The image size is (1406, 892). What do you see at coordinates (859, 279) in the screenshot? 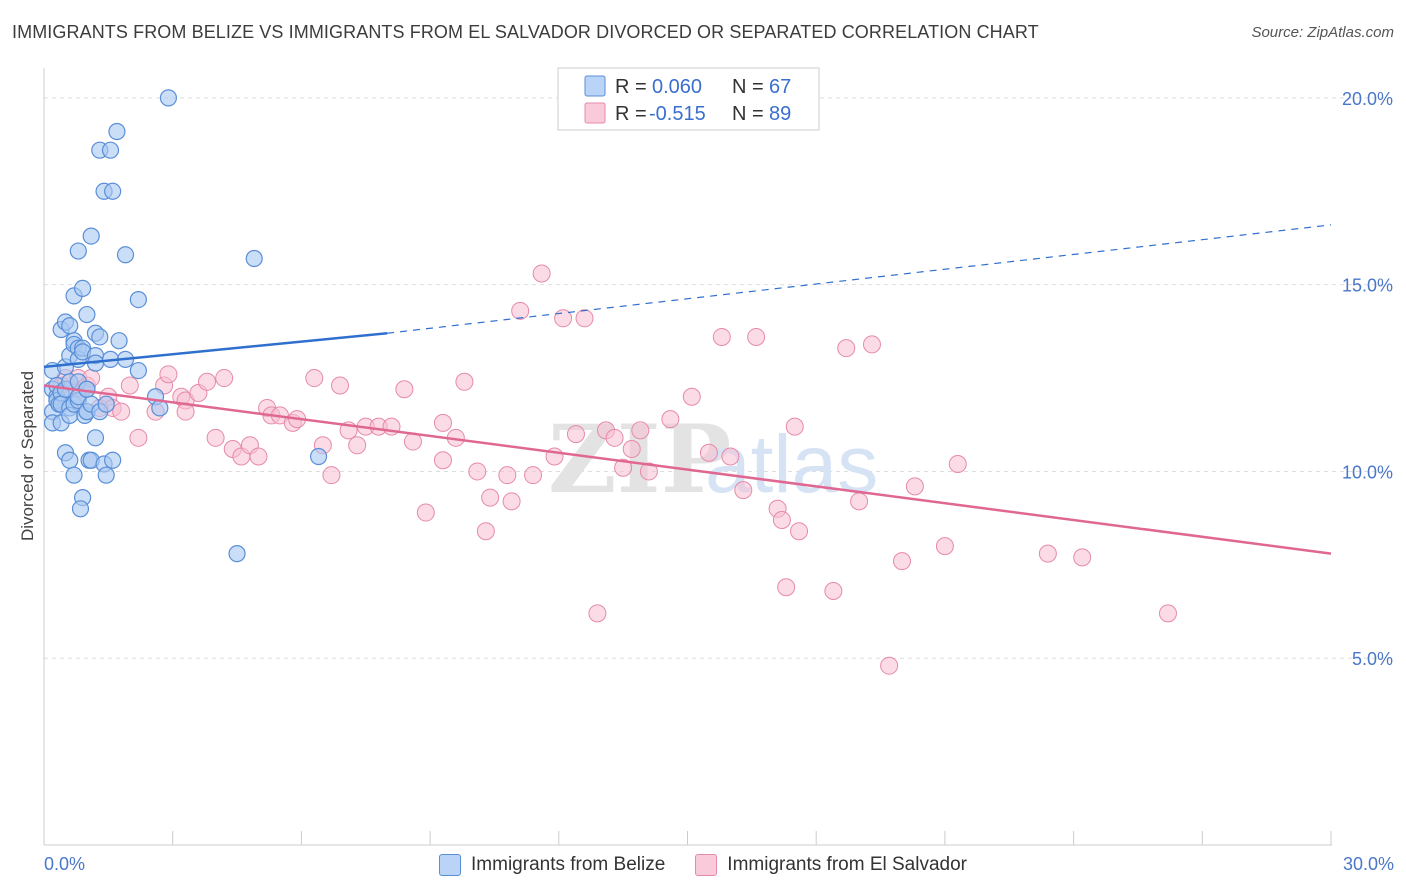
I see `trend-line-belize-extension` at bounding box center [859, 279].